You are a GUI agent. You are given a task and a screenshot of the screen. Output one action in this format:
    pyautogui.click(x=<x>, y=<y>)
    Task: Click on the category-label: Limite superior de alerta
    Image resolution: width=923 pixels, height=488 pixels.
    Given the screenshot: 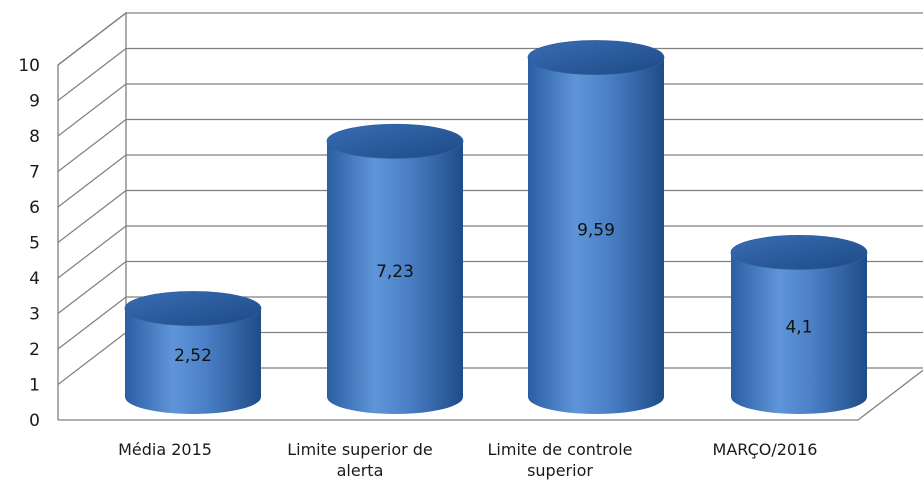 What is the action you would take?
    pyautogui.click(x=360, y=460)
    